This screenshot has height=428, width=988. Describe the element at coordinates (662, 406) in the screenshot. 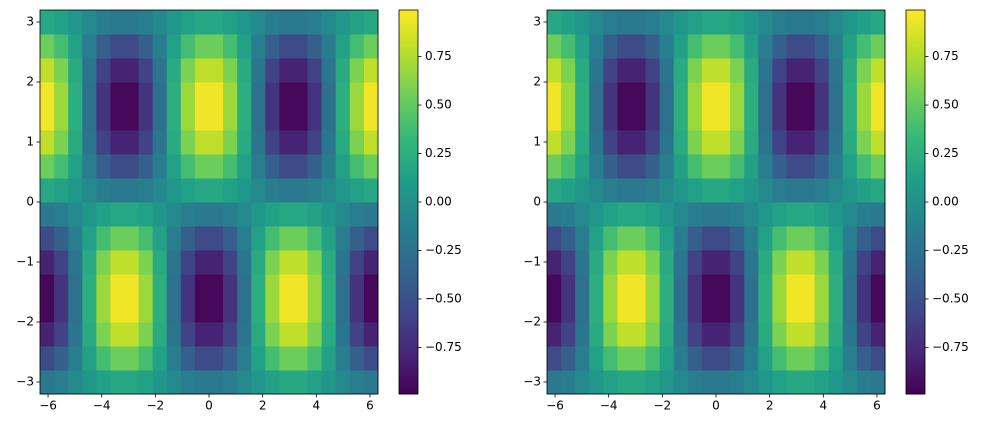

I see `x-tick-label: −2` at that location.